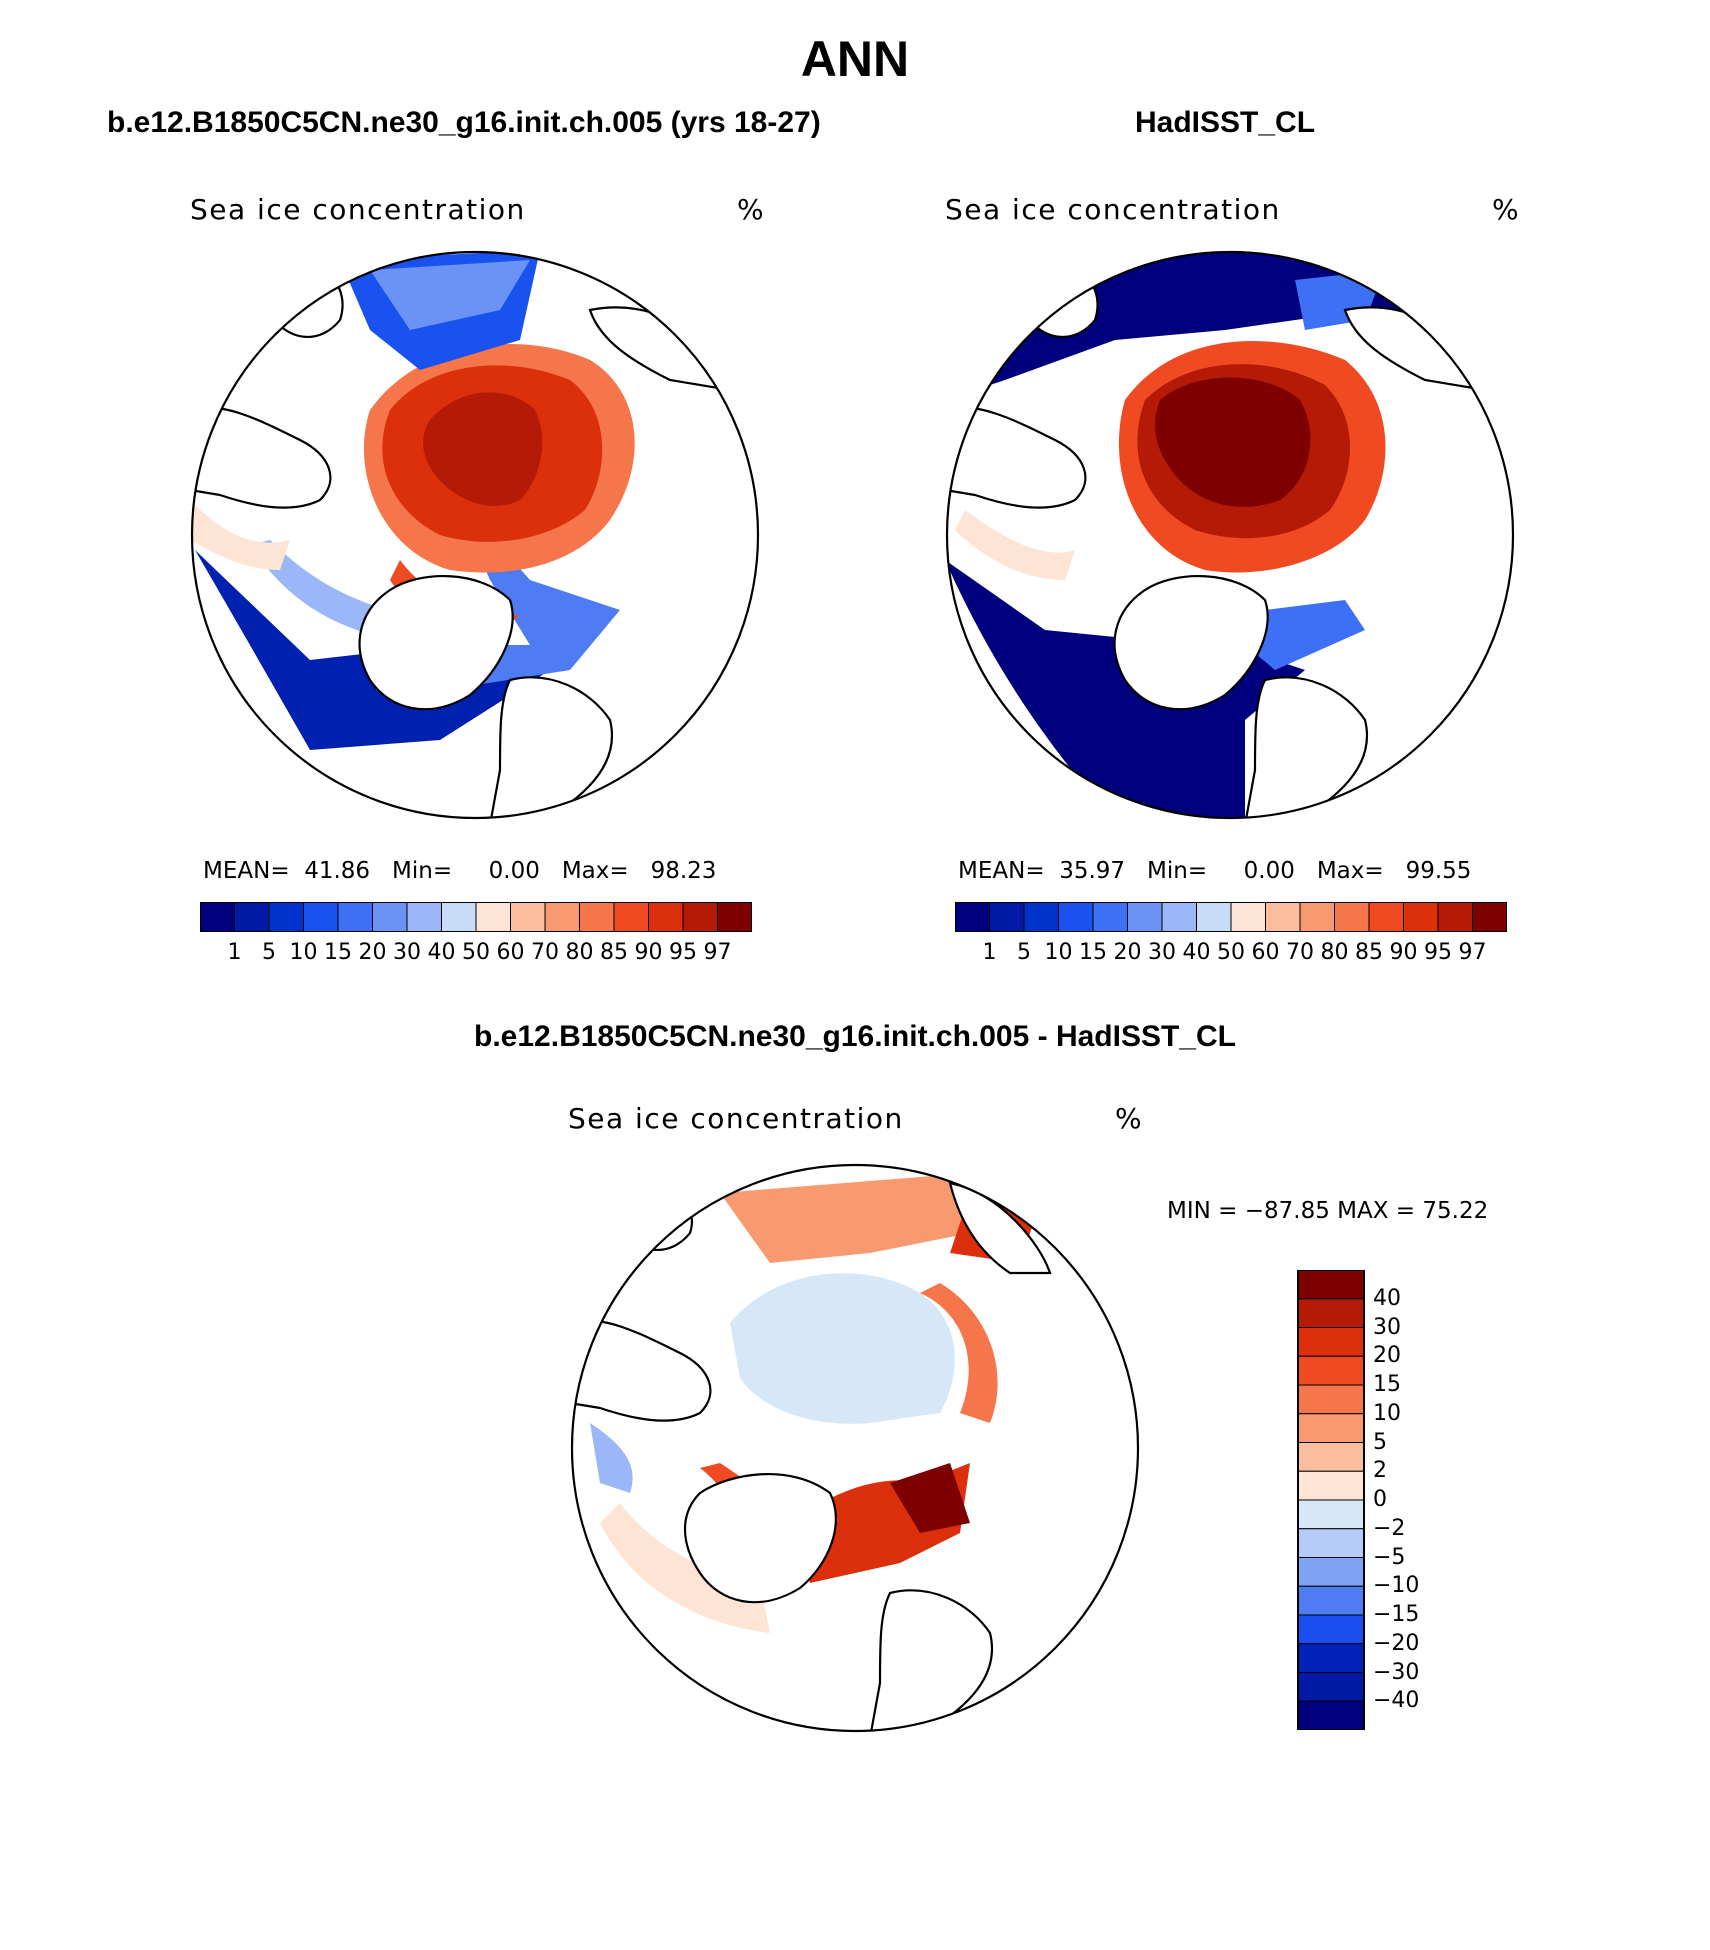 This screenshot has width=1710, height=1950. What do you see at coordinates (337, 871) in the screenshot?
I see `mean-value: 41.86` at bounding box center [337, 871].